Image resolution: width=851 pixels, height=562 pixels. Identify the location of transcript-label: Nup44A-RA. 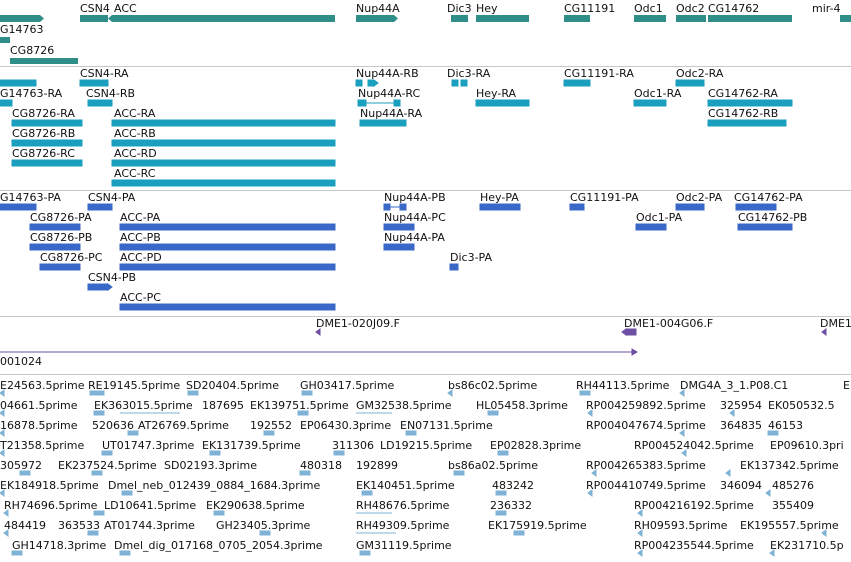
(391, 113).